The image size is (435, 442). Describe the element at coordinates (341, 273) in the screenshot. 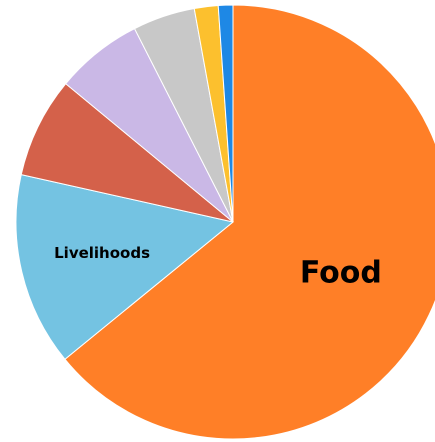

I see `slice-label-food: Food` at that location.